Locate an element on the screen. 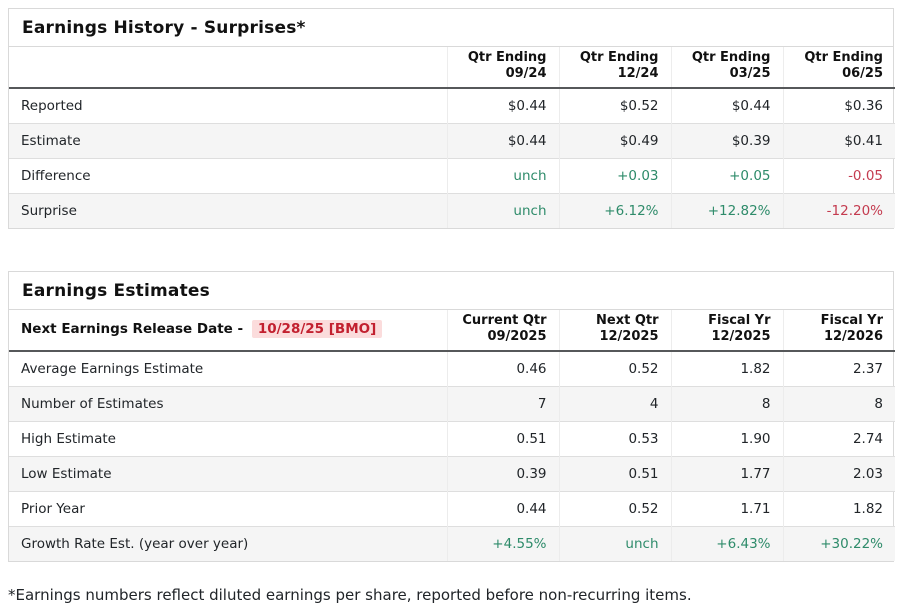  value-cell: +4.55% is located at coordinates (502, 543).